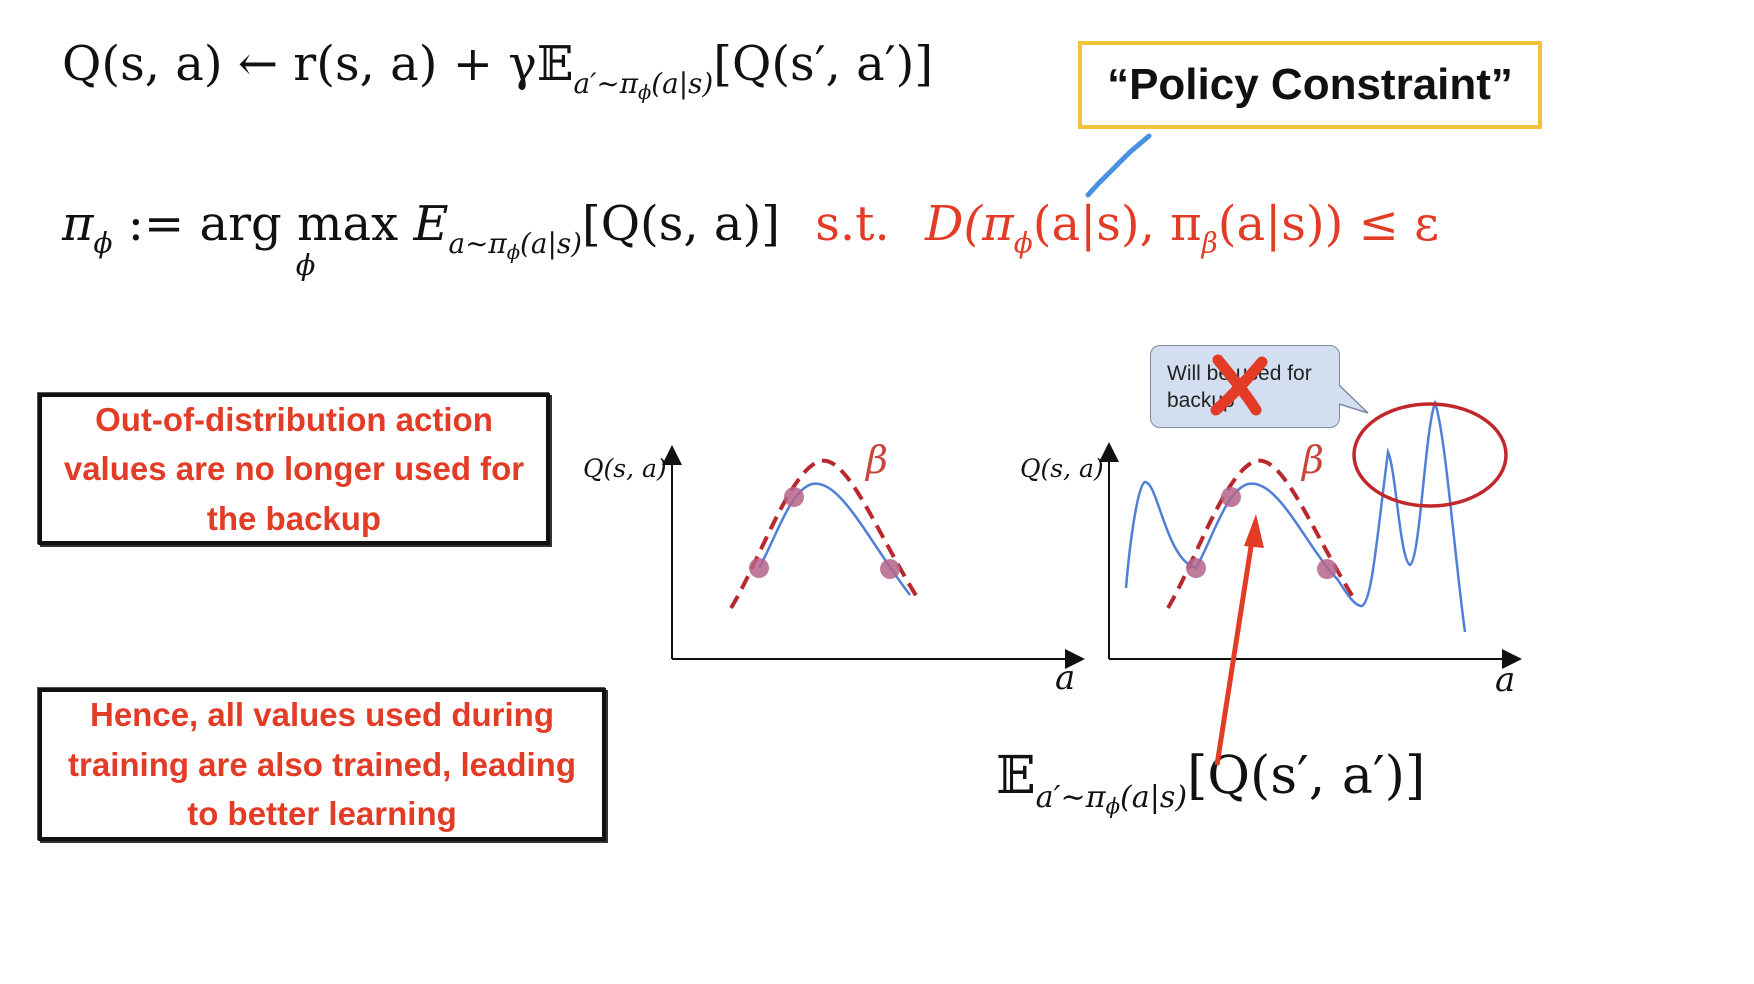 The width and height of the screenshot is (1754, 984). I want to click on policy-argmax: := arg max ϕ, so click(263, 239).